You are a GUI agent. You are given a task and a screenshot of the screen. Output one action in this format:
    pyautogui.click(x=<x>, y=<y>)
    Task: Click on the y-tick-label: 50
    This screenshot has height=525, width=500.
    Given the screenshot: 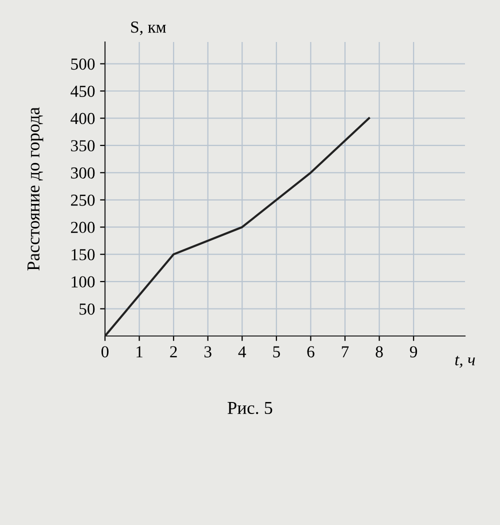 What is the action you would take?
    pyautogui.click(x=87, y=309)
    